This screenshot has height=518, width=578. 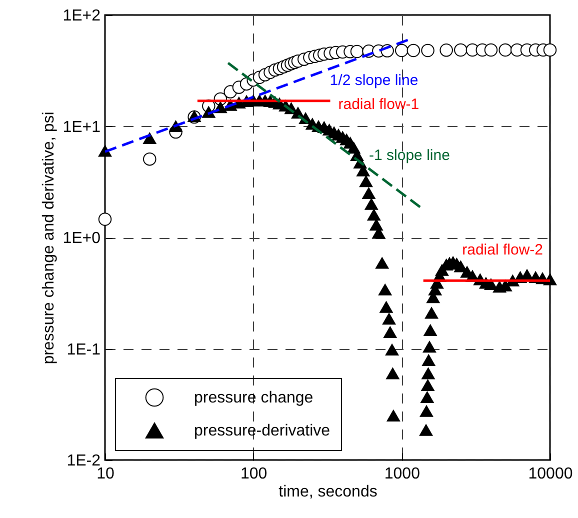 What do you see at coordinates (409, 155) in the screenshot?
I see `series-label: -1 slope line` at bounding box center [409, 155].